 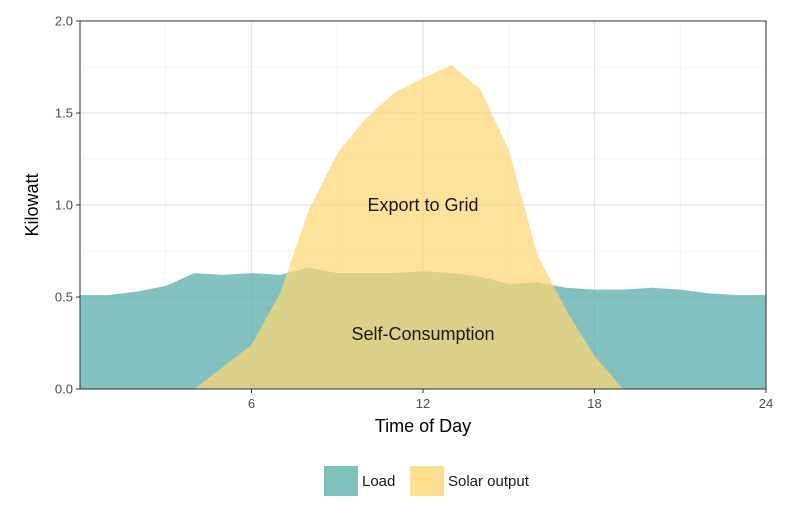 What do you see at coordinates (251, 403) in the screenshot?
I see `x-tick-label: 6` at bounding box center [251, 403].